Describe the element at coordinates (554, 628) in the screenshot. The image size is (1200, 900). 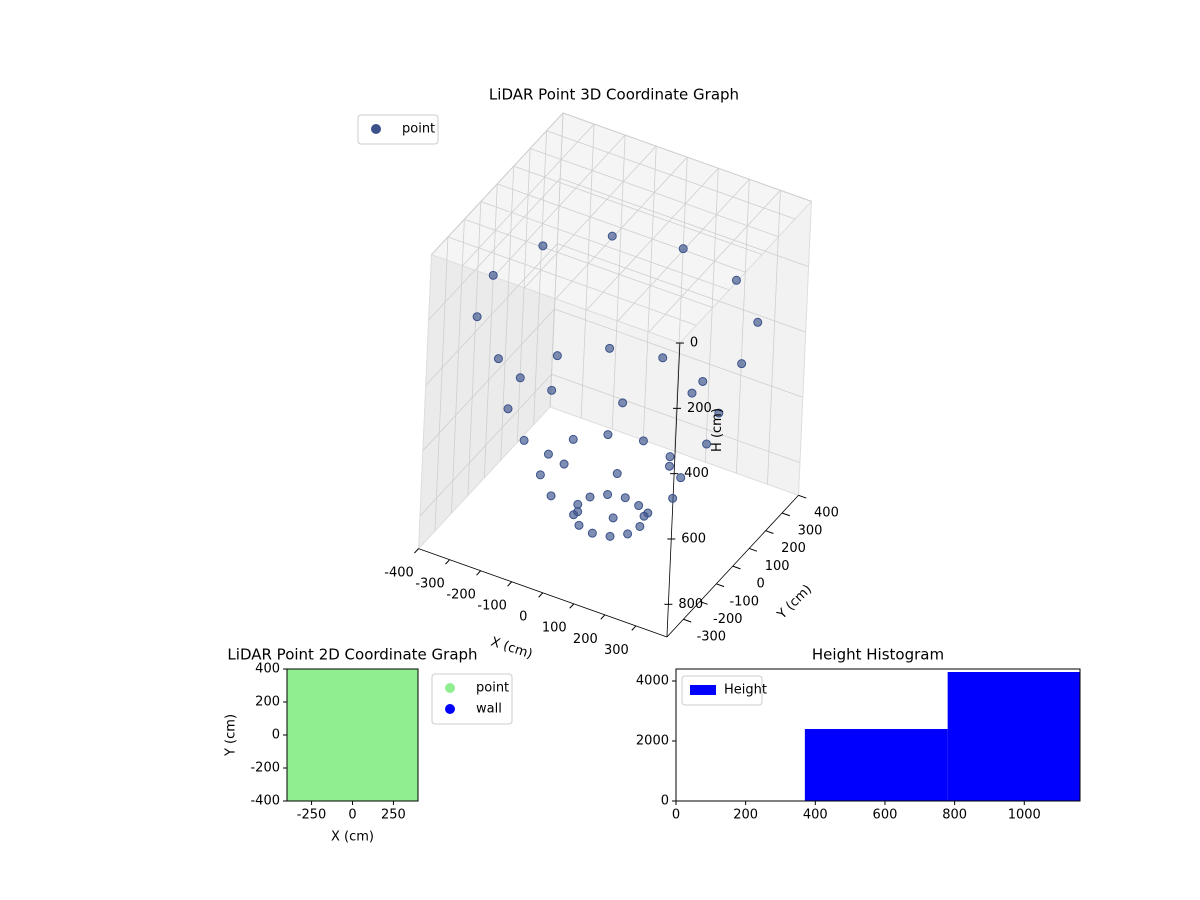
I see `x-tick-label: 100` at that location.